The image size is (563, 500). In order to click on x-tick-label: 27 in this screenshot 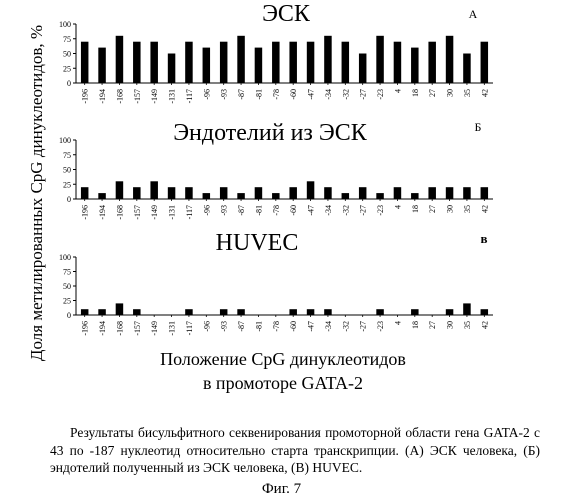, I will do `click(432, 209)`.